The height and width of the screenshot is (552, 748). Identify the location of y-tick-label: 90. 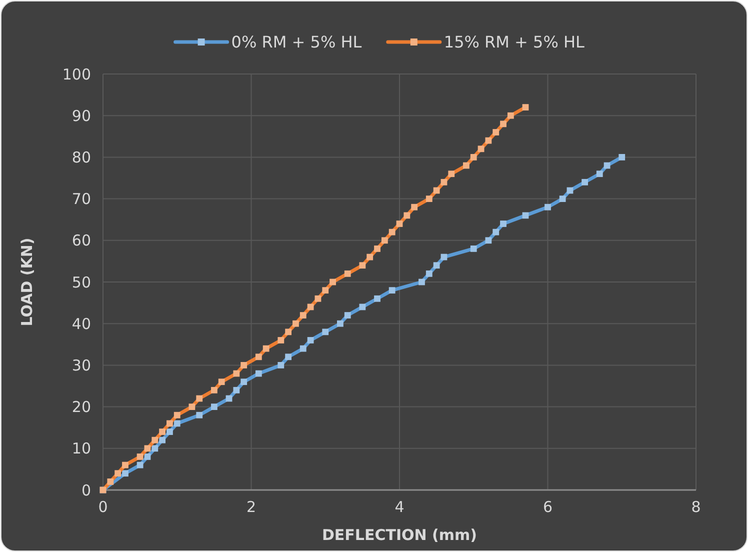
(81, 115).